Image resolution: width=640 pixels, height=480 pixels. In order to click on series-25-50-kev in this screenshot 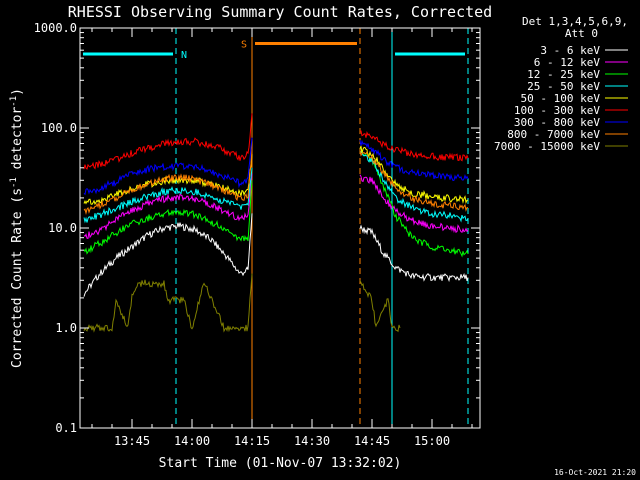, I will do `click(276, 187)`.